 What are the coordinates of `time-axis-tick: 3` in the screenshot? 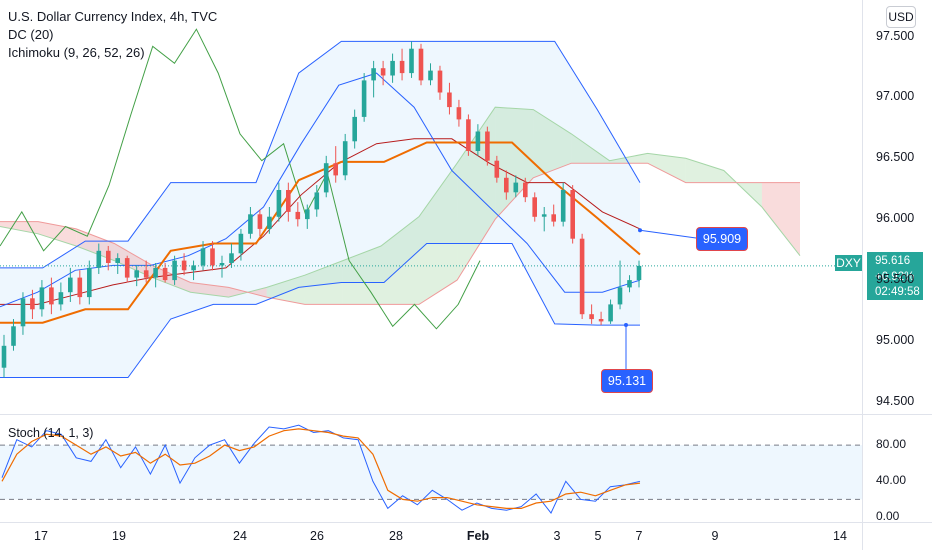 It's located at (557, 536).